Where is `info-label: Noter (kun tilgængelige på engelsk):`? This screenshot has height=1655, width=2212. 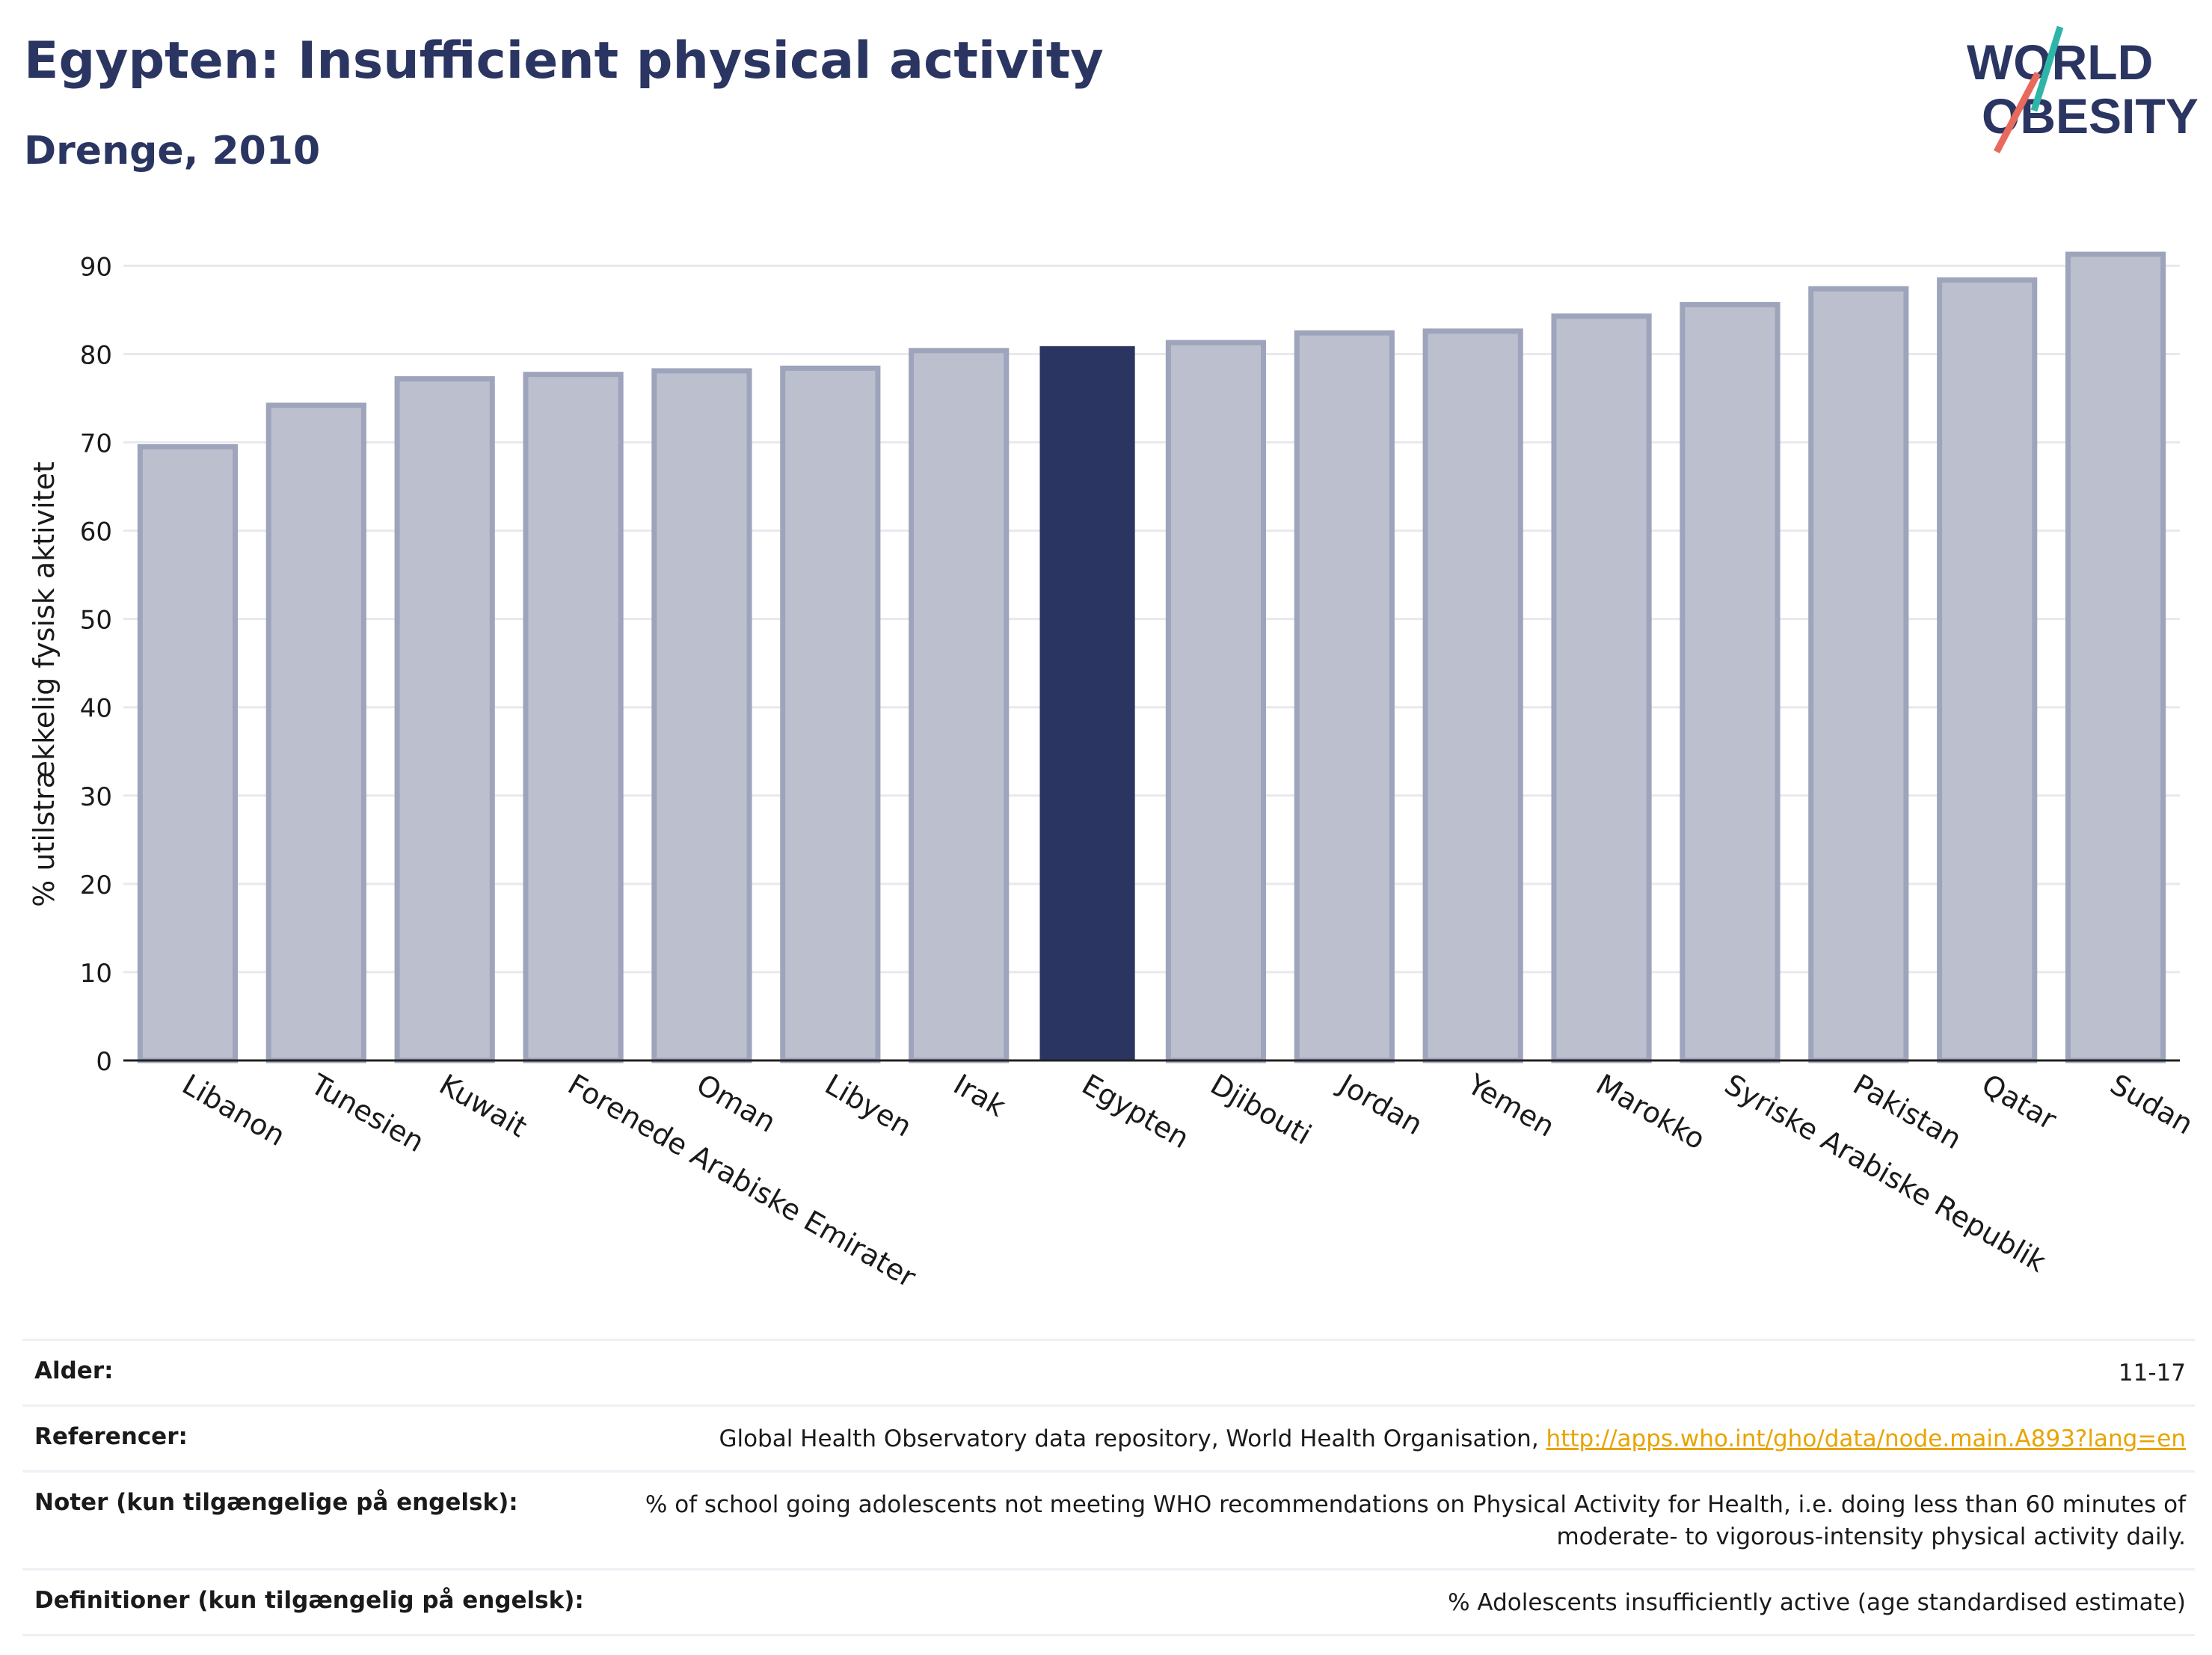
info-label: Noter (kun tilgængelige på engelsk): is located at coordinates (276, 1502).